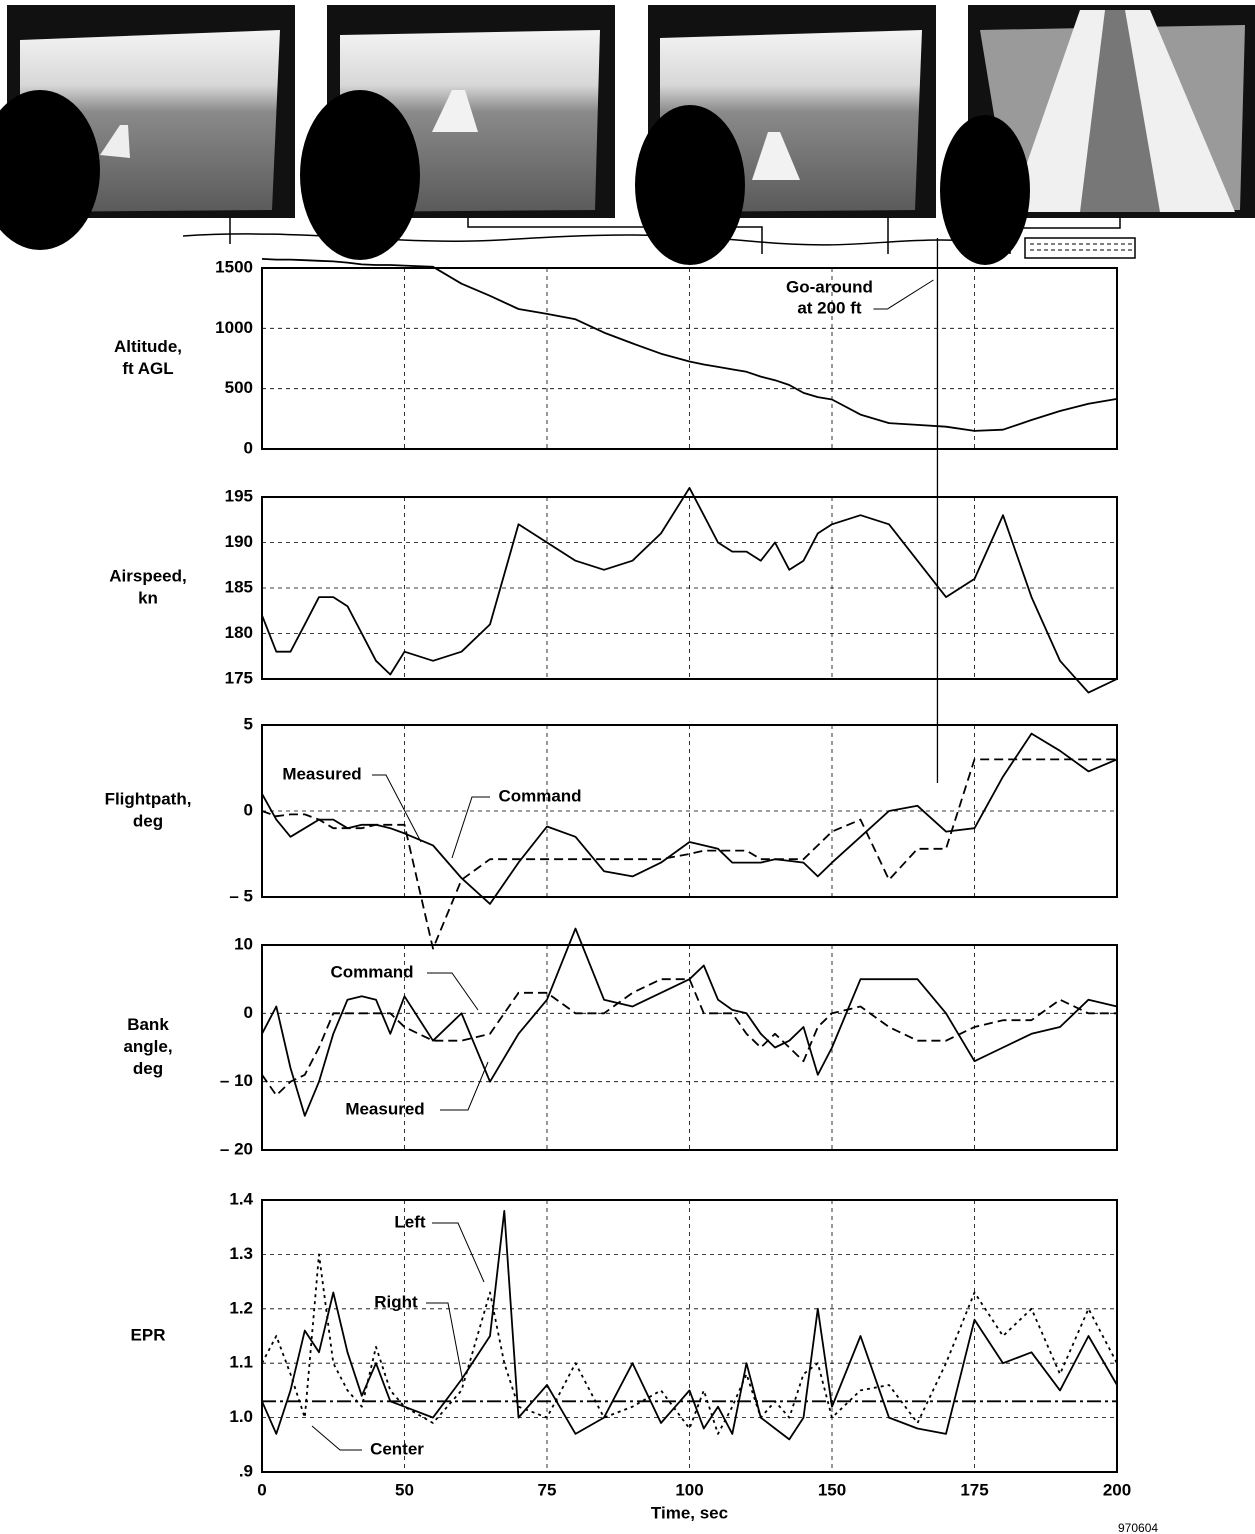  What do you see at coordinates (241, 1362) in the screenshot?
I see `y-tick-label: 1.1` at bounding box center [241, 1362].